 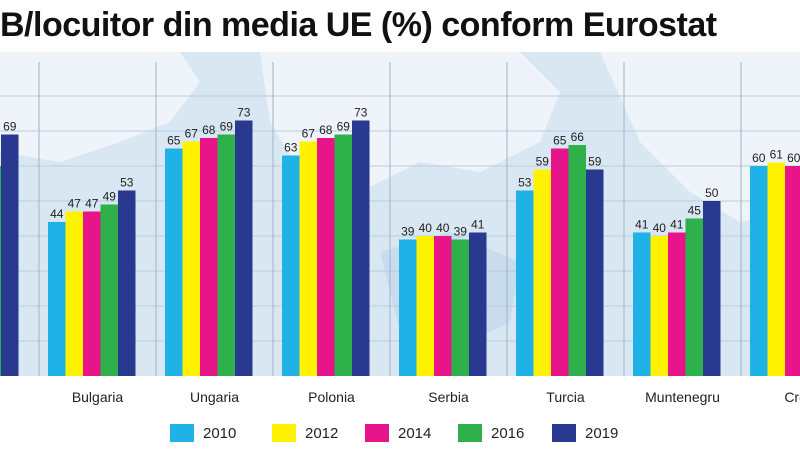 I want to click on data-label: 45, so click(x=695, y=211).